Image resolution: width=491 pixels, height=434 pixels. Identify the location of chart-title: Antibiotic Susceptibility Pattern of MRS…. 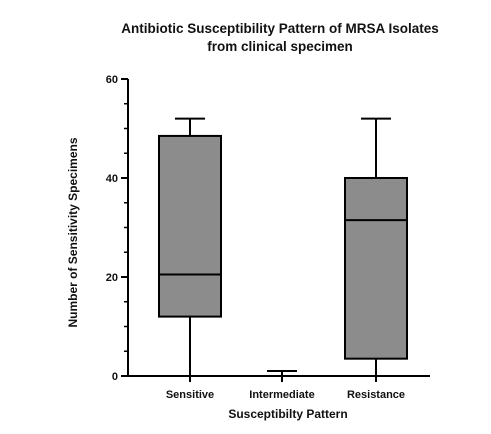
(275, 38).